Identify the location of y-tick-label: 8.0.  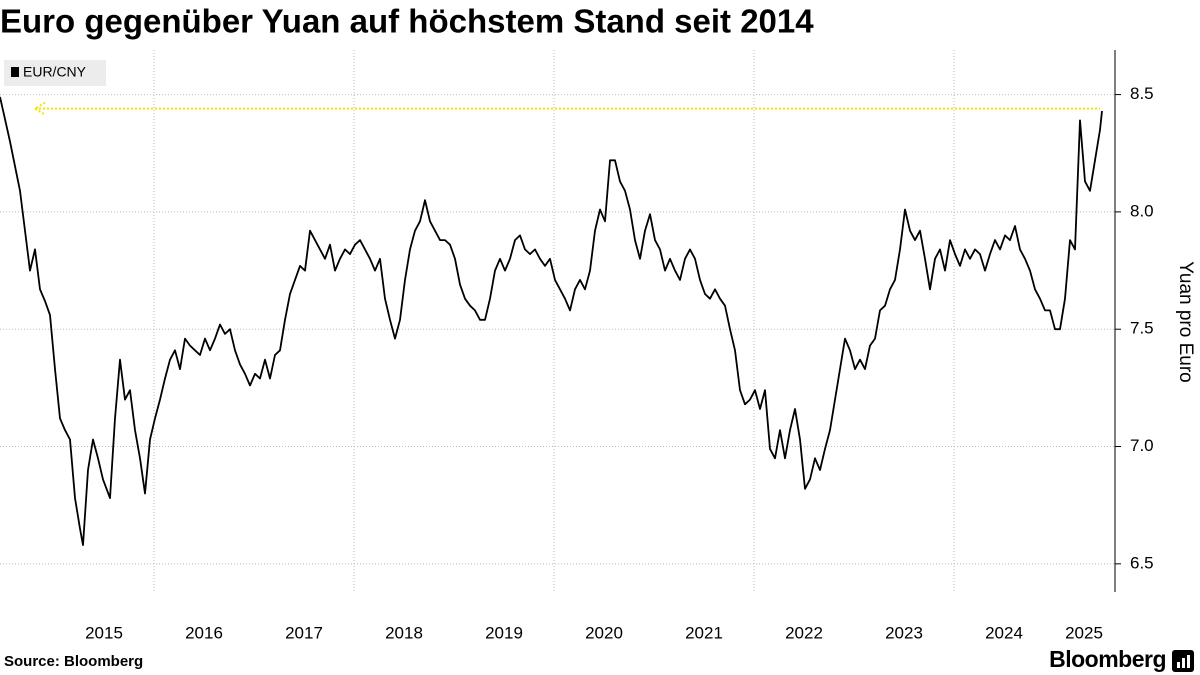
(1142, 210).